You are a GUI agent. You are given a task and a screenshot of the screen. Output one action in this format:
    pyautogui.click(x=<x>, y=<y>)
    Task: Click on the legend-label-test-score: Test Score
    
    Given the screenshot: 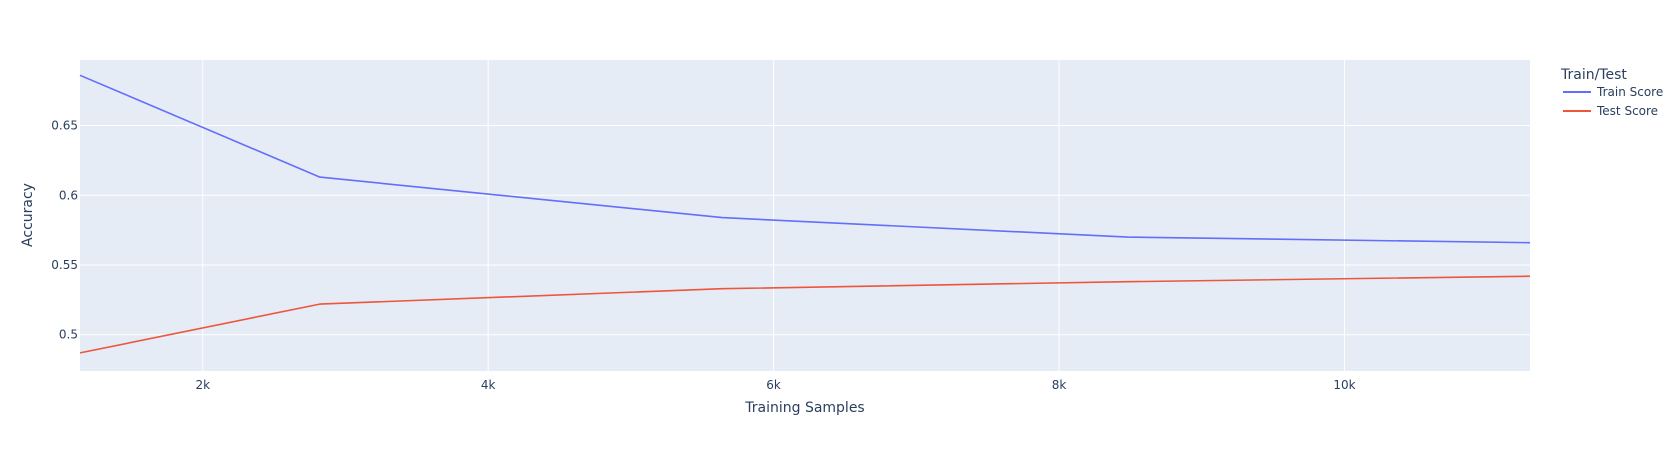 What is the action you would take?
    pyautogui.click(x=1627, y=111)
    